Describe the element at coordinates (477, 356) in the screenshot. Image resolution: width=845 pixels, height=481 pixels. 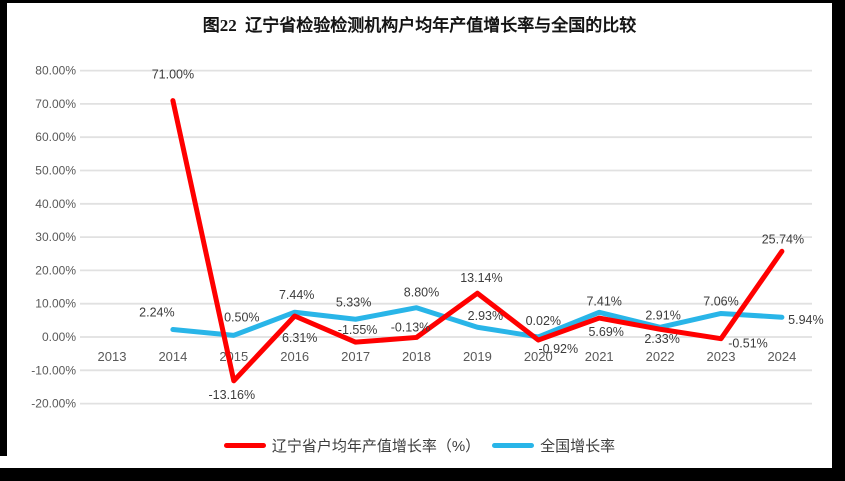
I see `x-axis-label: 2019` at that location.